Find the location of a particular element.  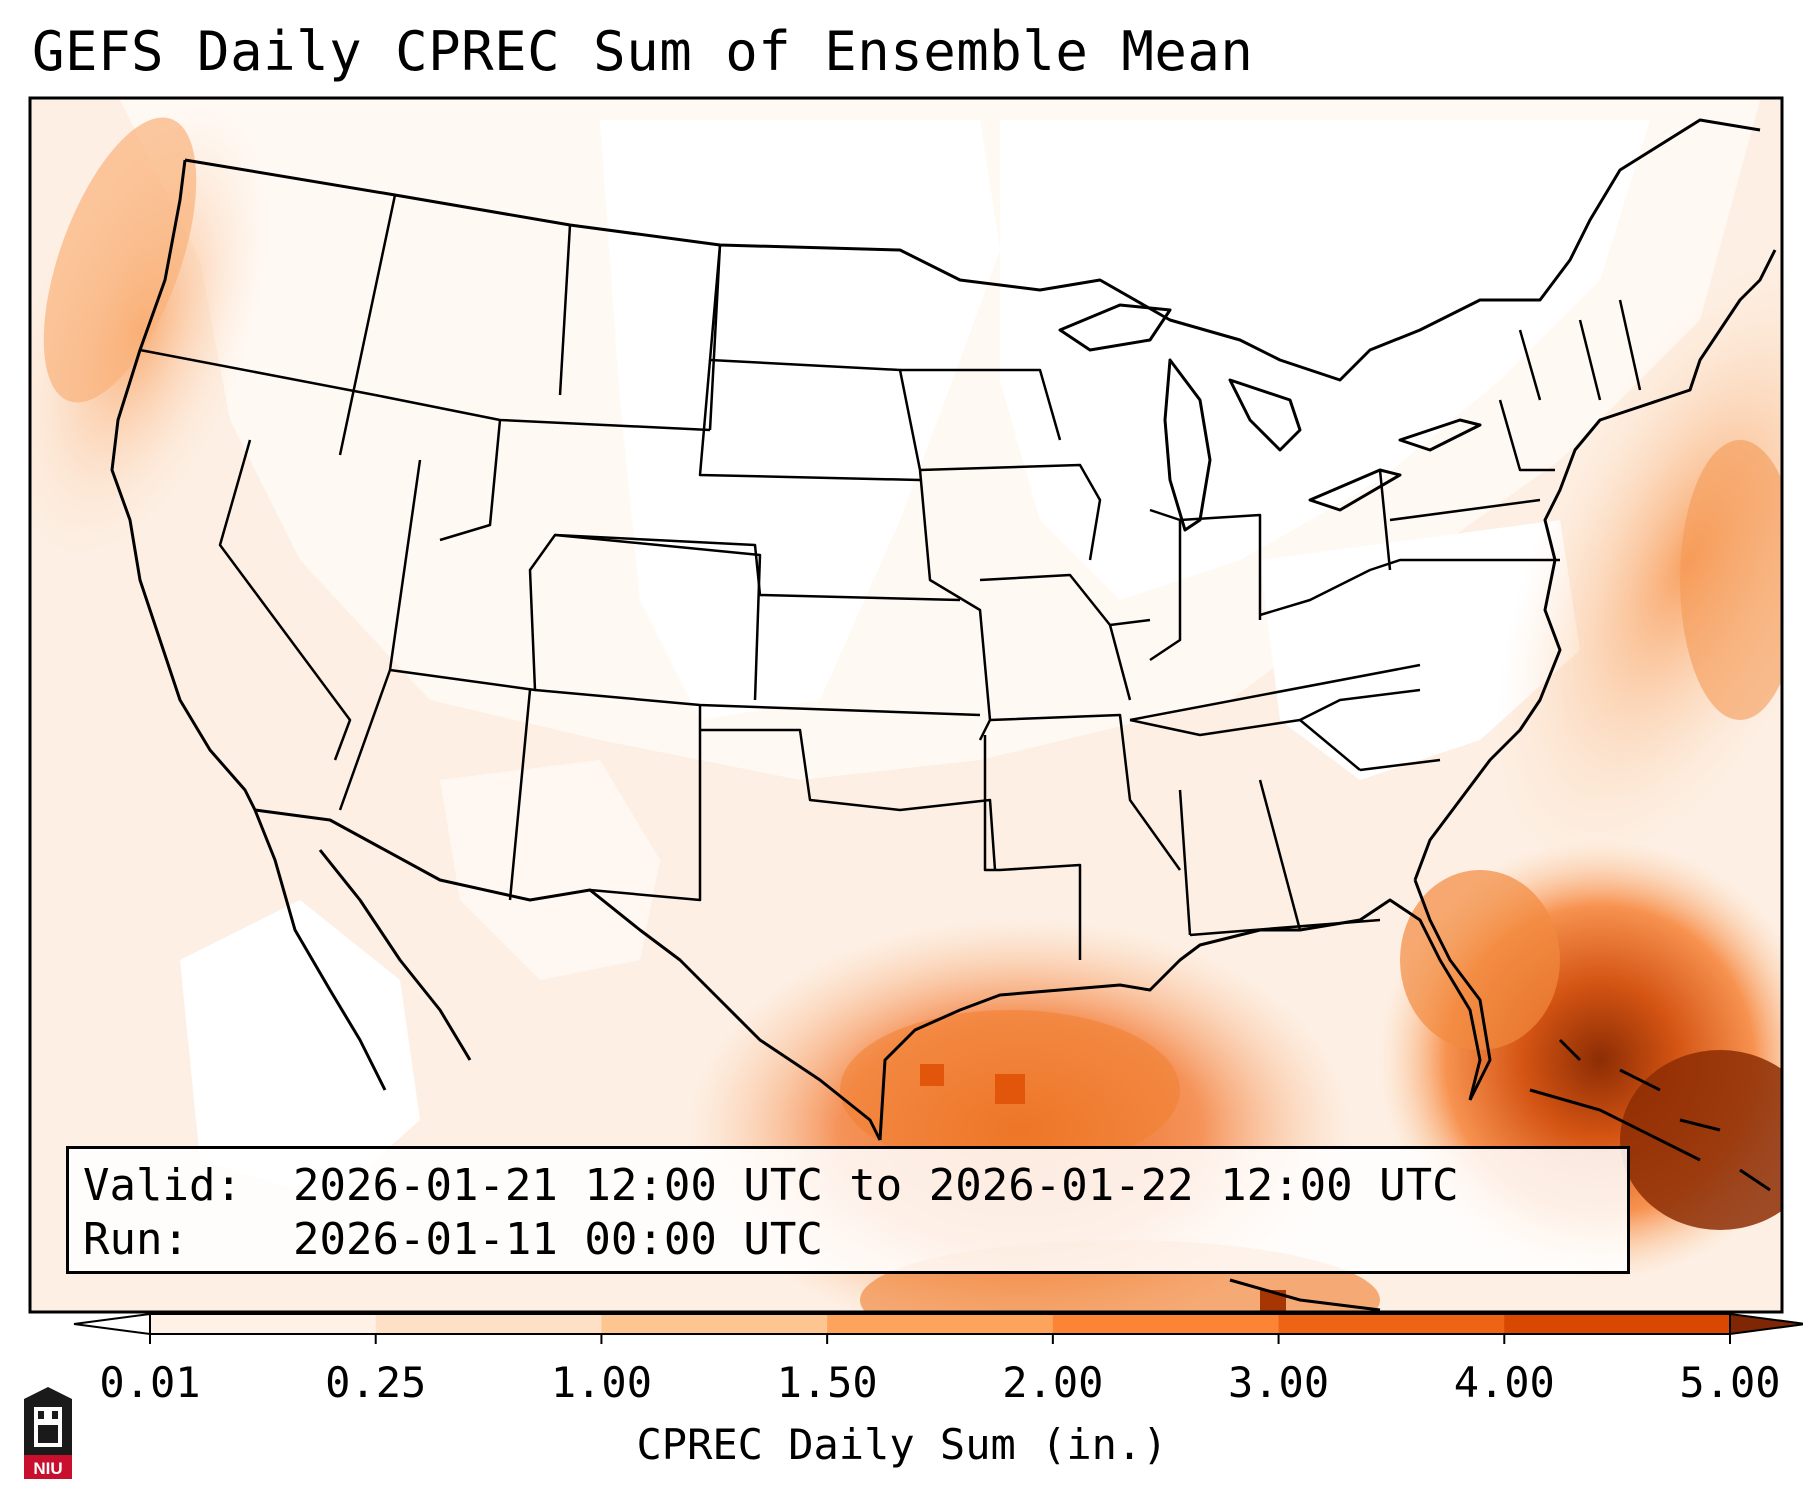

colorbar-tick-label: 0.01 is located at coordinates (150, 1382).